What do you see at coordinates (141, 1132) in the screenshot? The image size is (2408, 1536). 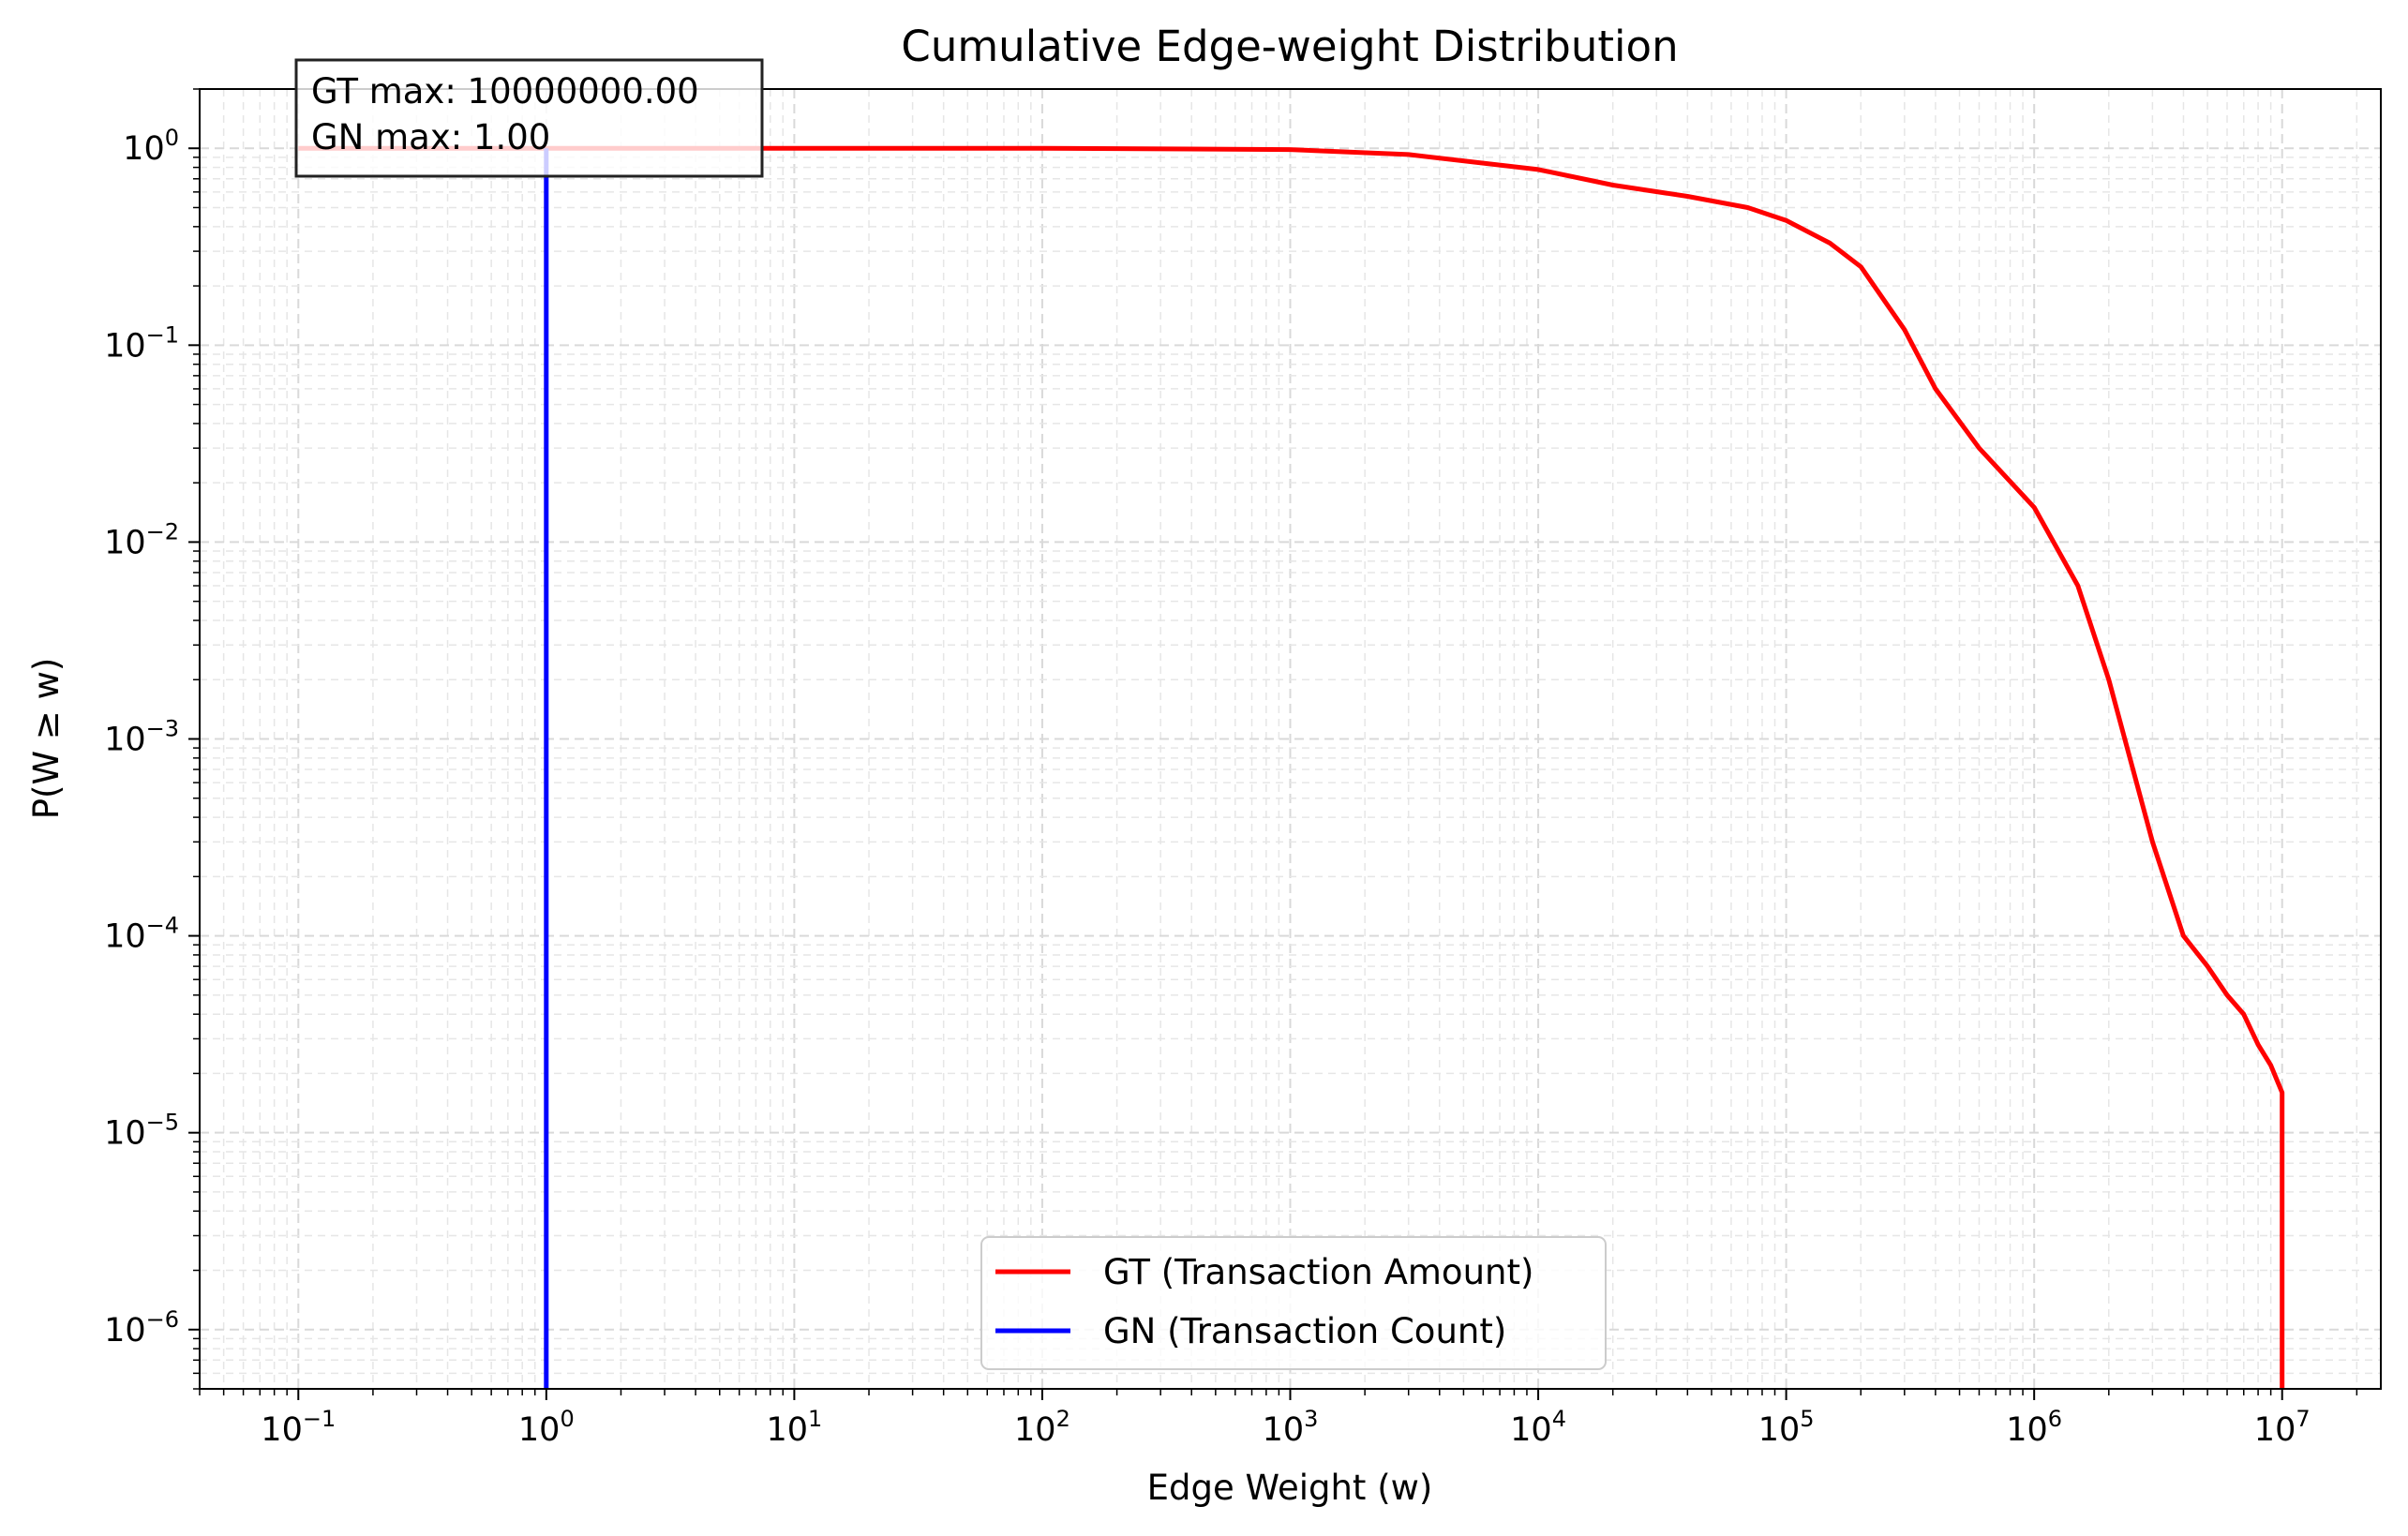 I see `y-tick-label: 10⁻⁵` at bounding box center [141, 1132].